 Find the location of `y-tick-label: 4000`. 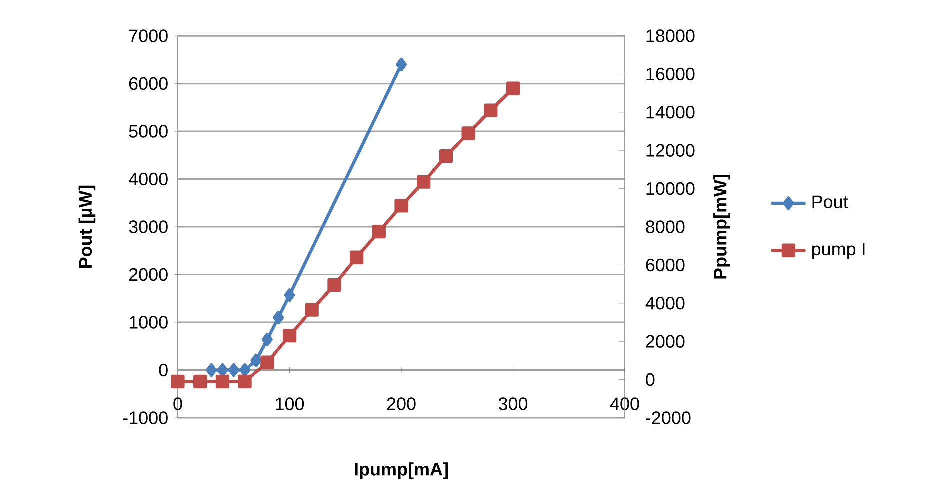

y-tick-label: 4000 is located at coordinates (148, 179).